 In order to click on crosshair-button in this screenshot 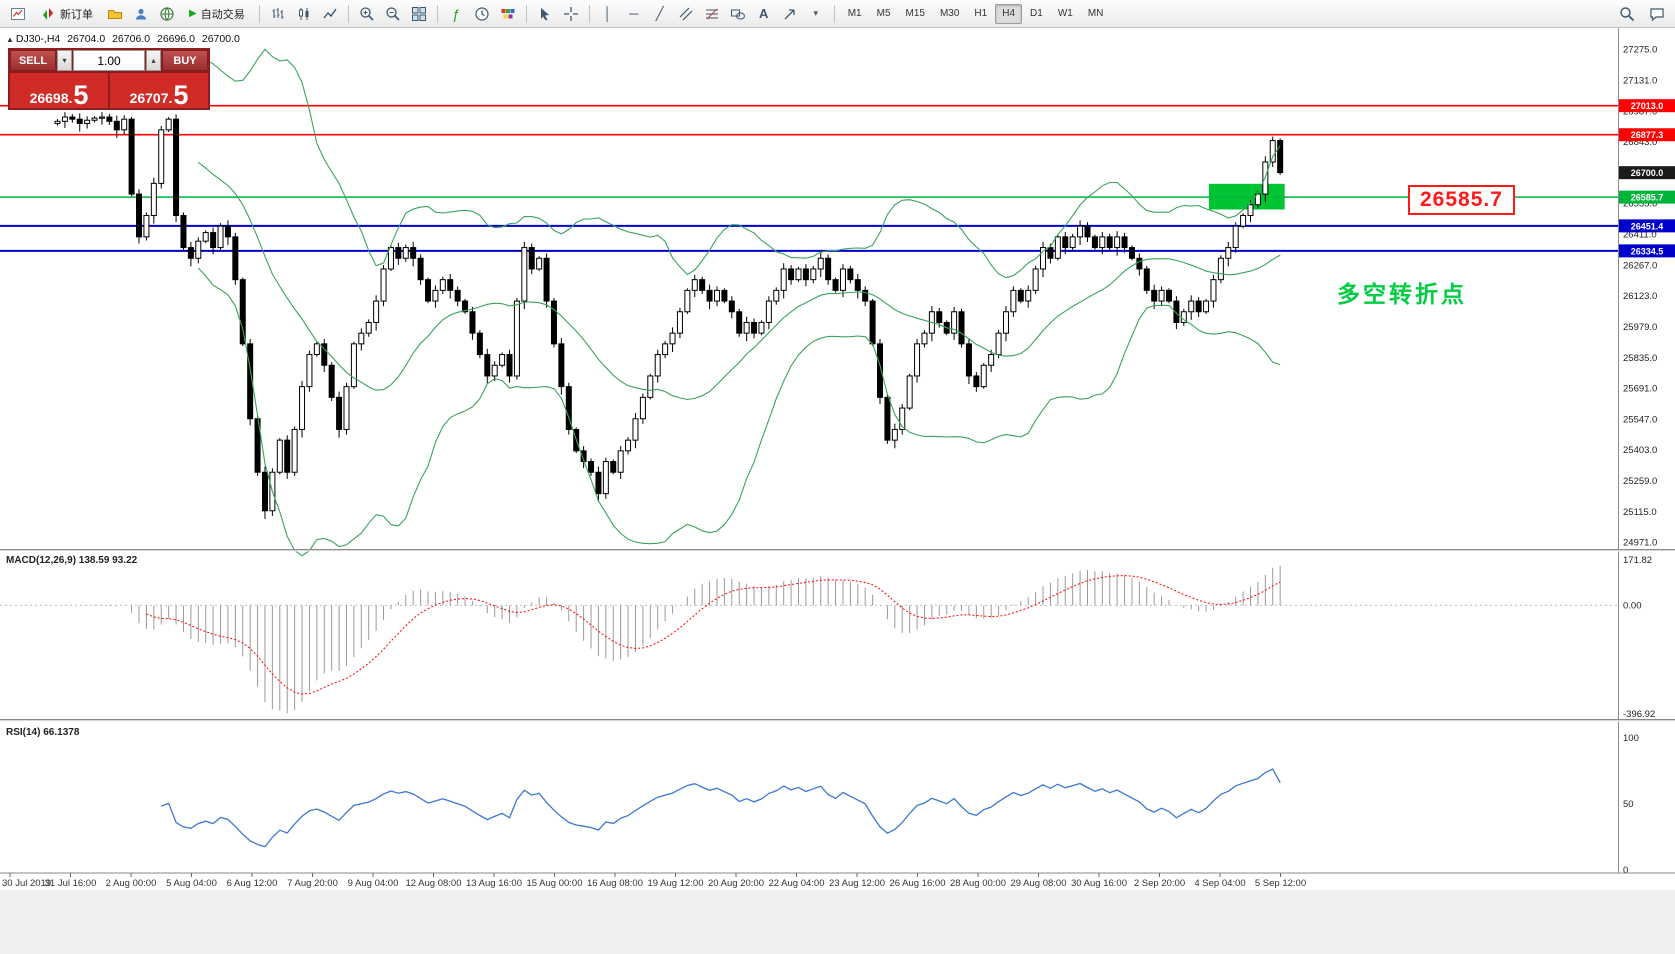, I will do `click(571, 14)`.